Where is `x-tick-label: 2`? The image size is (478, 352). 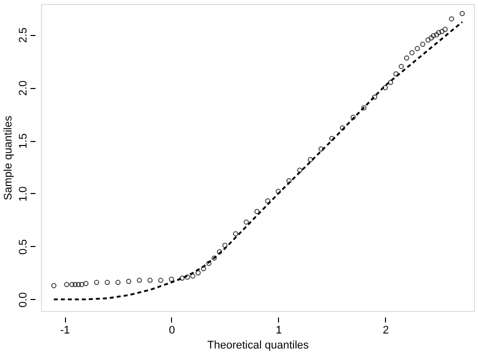
x-tick-label: 2 is located at coordinates (385, 330).